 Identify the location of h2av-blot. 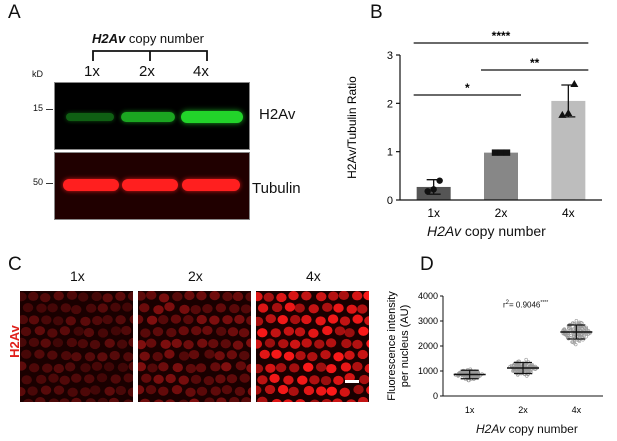
(152, 116).